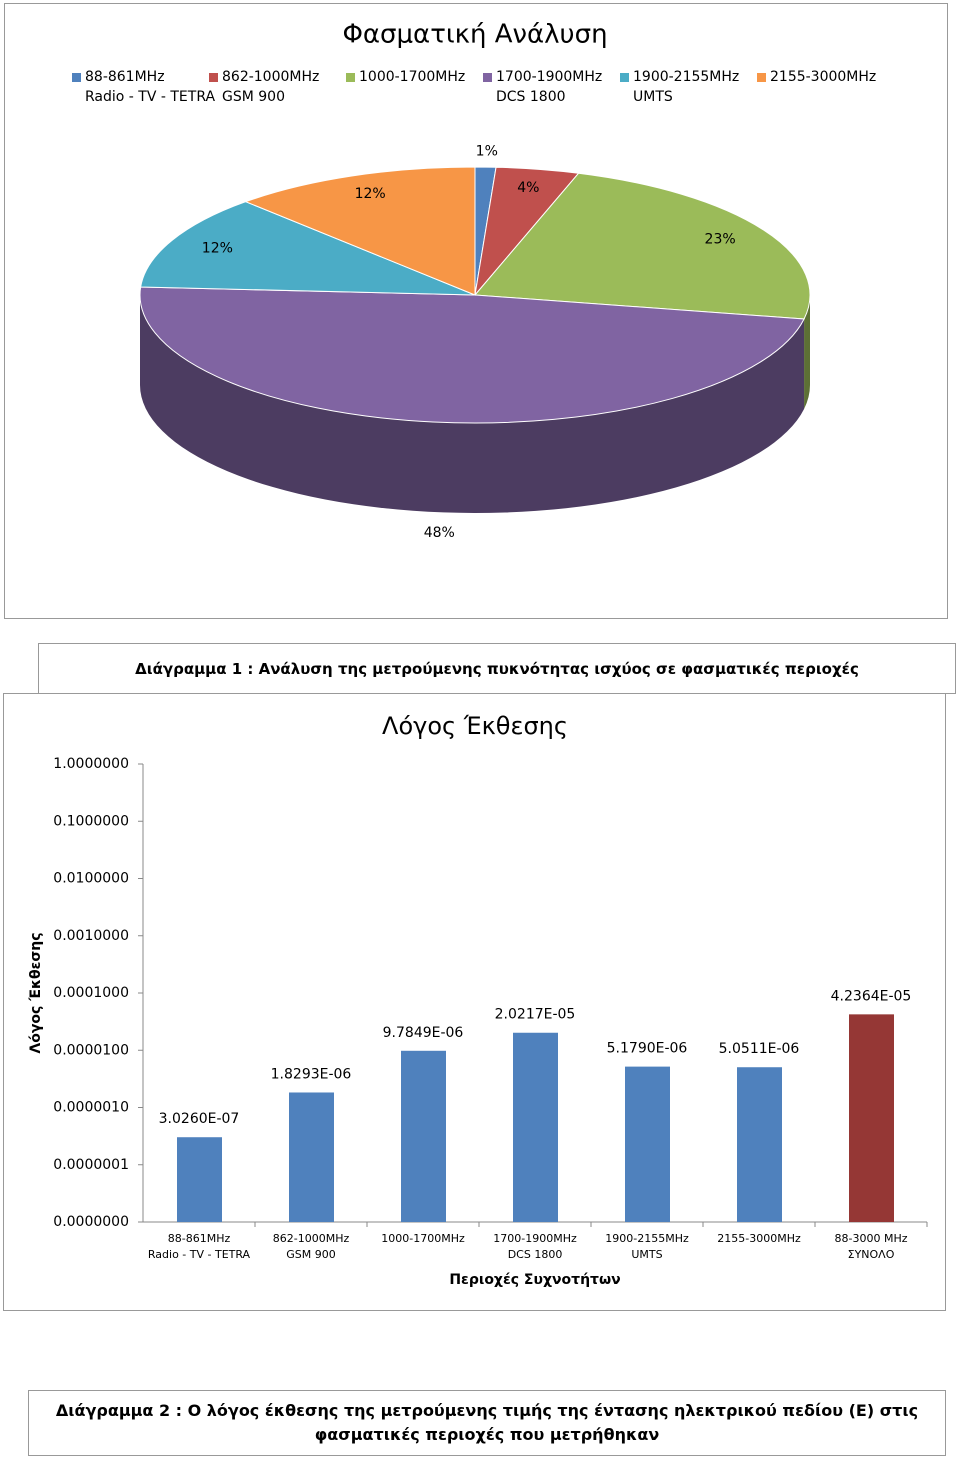  What do you see at coordinates (91, 1050) in the screenshot?
I see `y-tick-label: 0.0000100` at bounding box center [91, 1050].